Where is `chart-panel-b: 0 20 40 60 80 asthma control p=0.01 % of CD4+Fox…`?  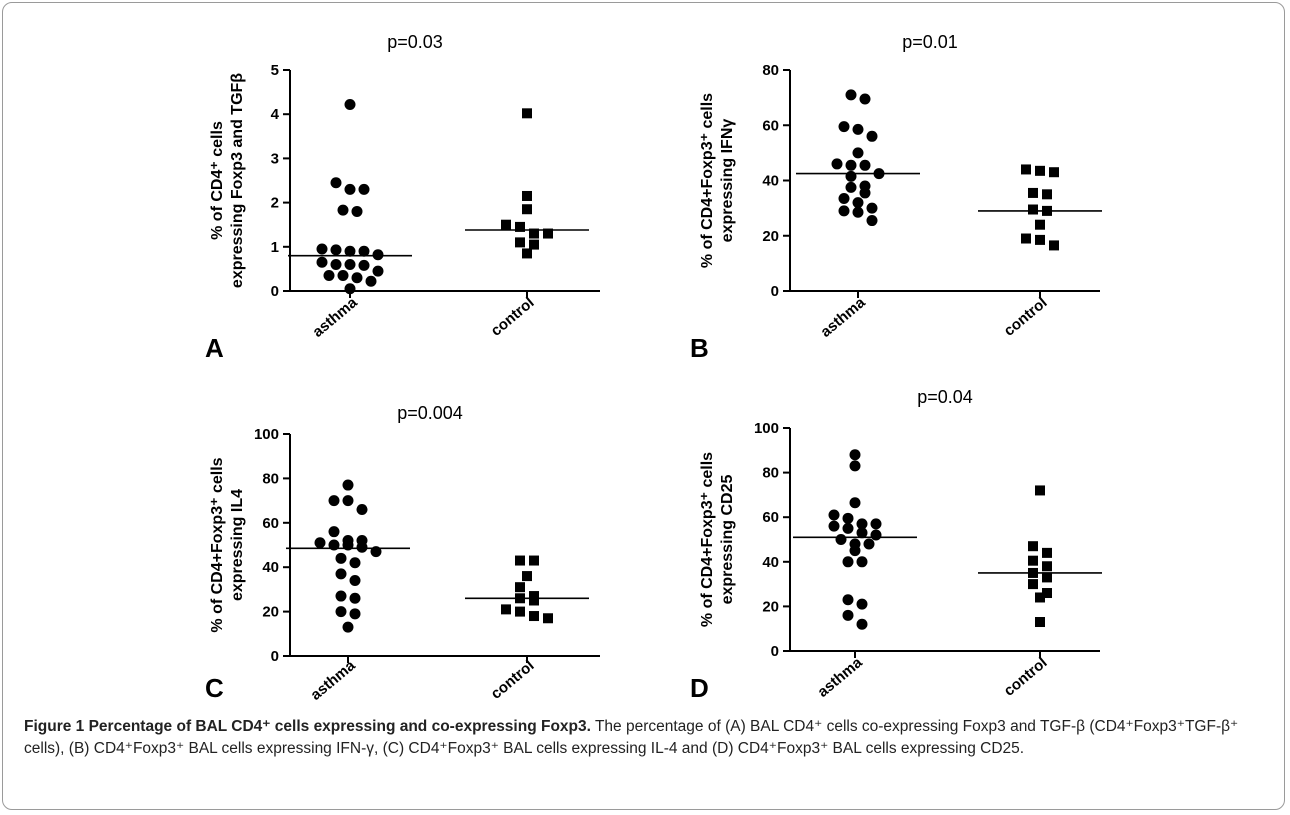
chart-panel-b: 0 20 40 60 80 asthma control p=0.01 % of CD4+Fox… is located at coordinates (896, 197).